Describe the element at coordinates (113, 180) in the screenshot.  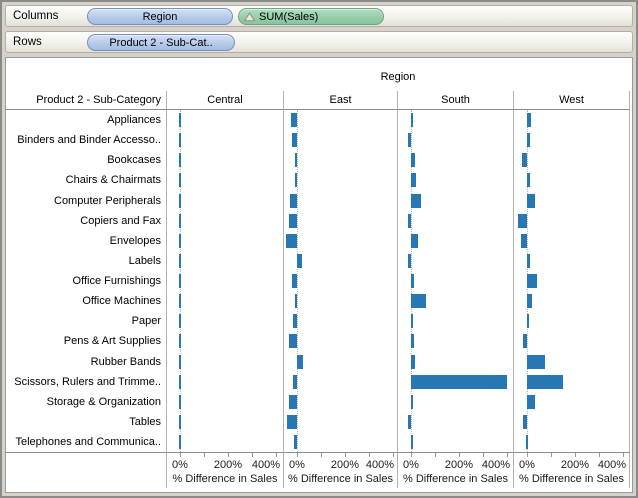
I see `row-label: Chairs & Chairmats` at that location.